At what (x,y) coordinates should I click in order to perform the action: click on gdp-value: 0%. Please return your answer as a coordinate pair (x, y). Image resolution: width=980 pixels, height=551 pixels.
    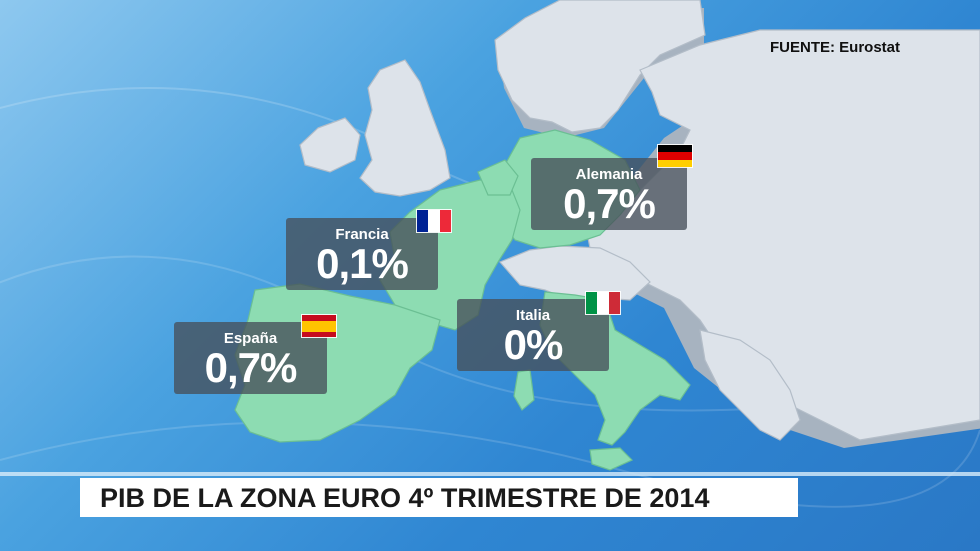
    Looking at the image, I should click on (533, 344).